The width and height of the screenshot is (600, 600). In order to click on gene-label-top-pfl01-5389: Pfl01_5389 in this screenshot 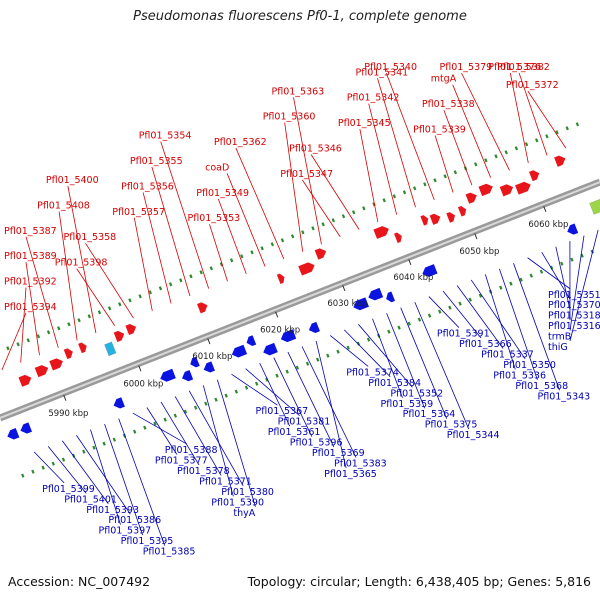, I will do `click(30, 256)`.